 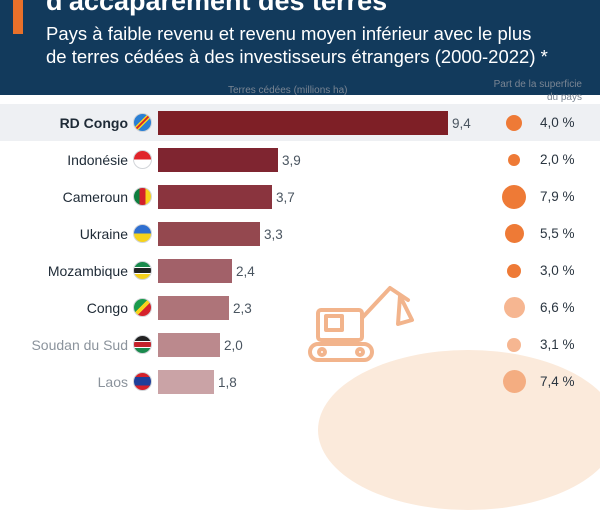 What do you see at coordinates (512, 91) in the screenshot?
I see `share-column-header: Part de la superficie du pays` at bounding box center [512, 91].